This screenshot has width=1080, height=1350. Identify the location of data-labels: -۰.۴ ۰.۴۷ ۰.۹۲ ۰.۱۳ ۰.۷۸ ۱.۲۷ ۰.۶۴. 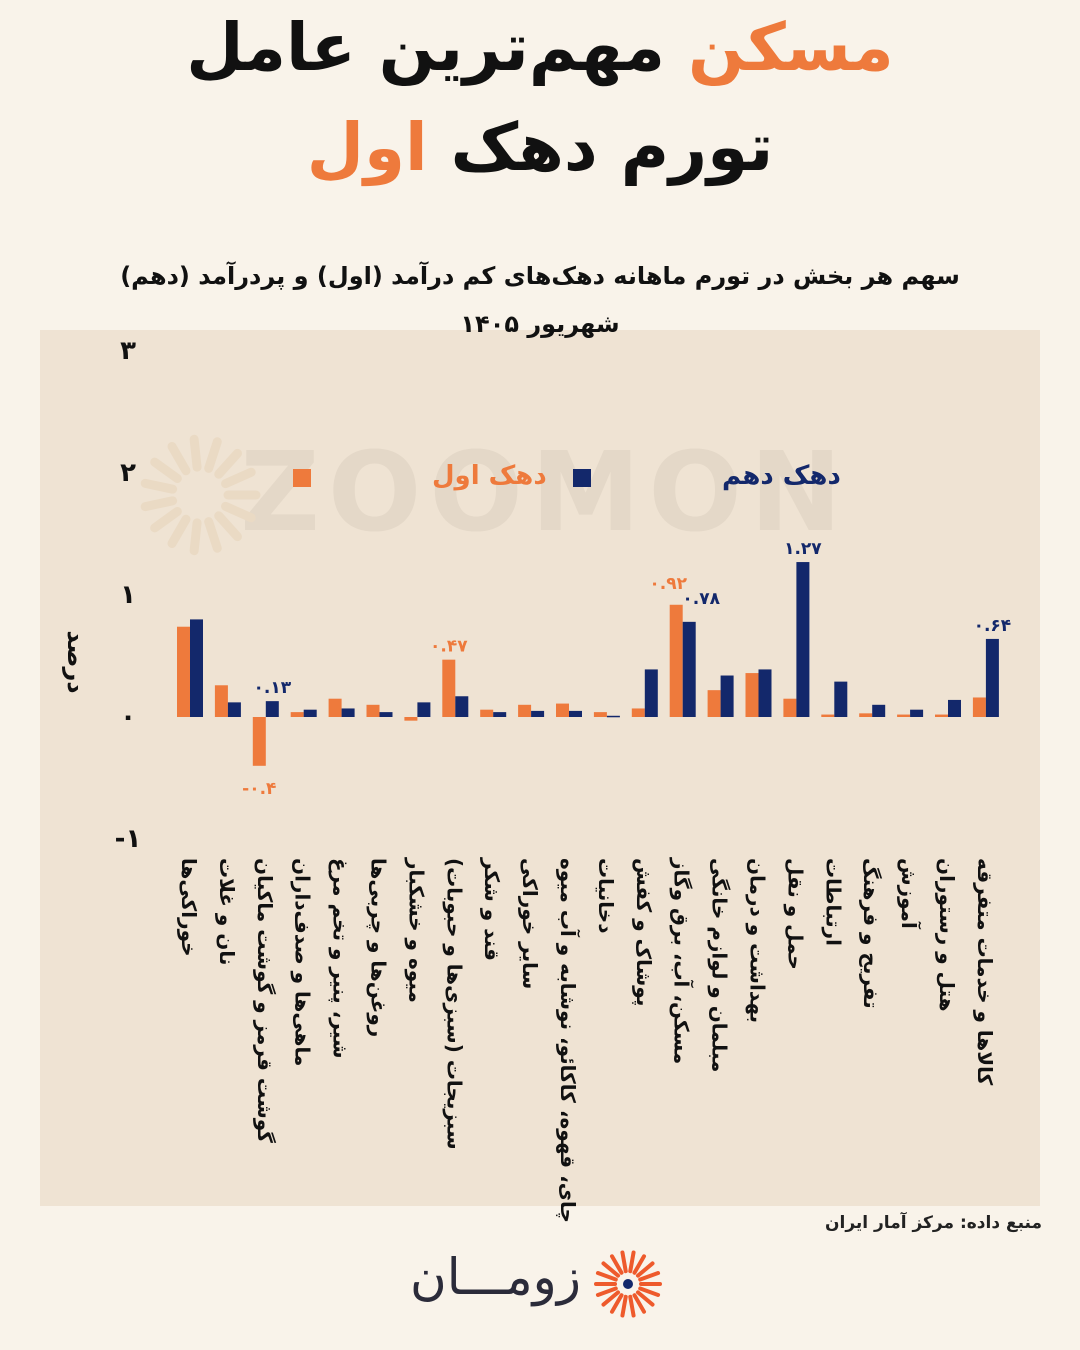
(626, 669).